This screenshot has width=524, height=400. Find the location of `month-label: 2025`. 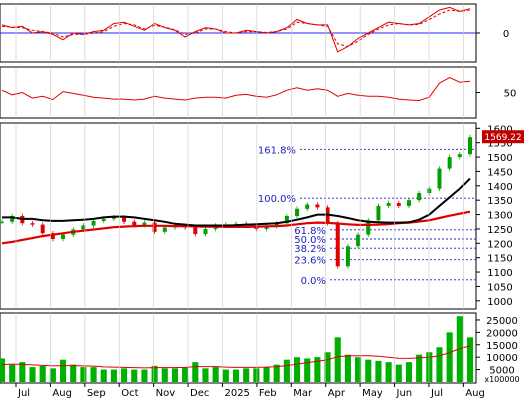

month-label: 2025 is located at coordinates (236, 393).